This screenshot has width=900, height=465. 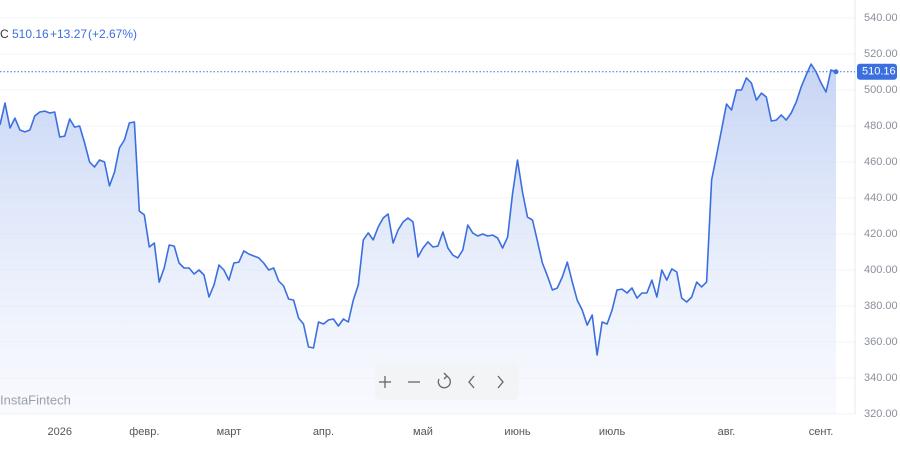 I want to click on header: C 510.16 +13.27 (+2.67%), so click(x=68, y=34).